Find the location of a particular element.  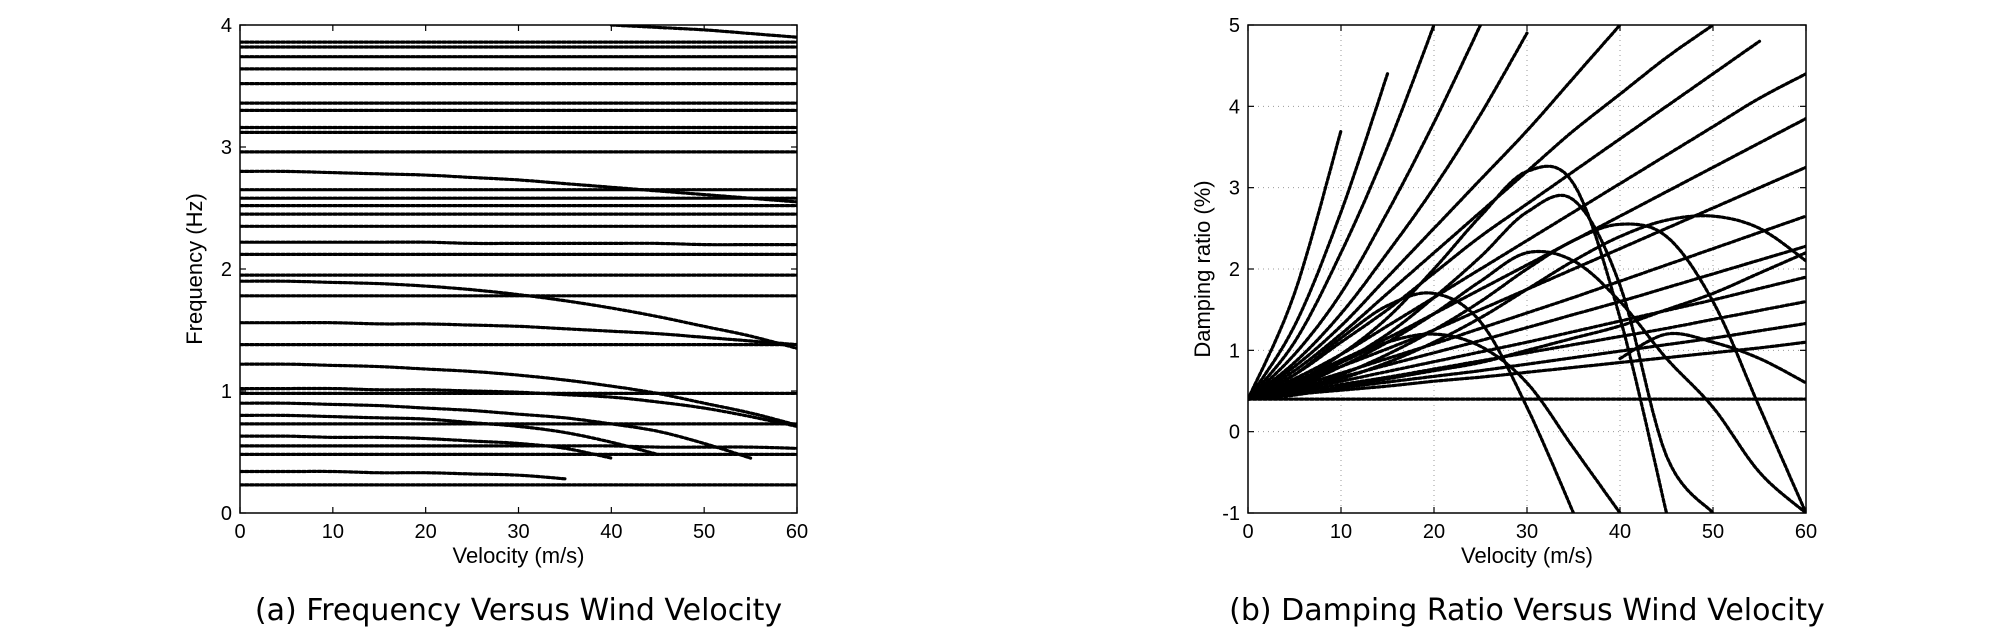

frequency-caption: (a) Frequency Versus Wind Velocity is located at coordinates (518, 610).